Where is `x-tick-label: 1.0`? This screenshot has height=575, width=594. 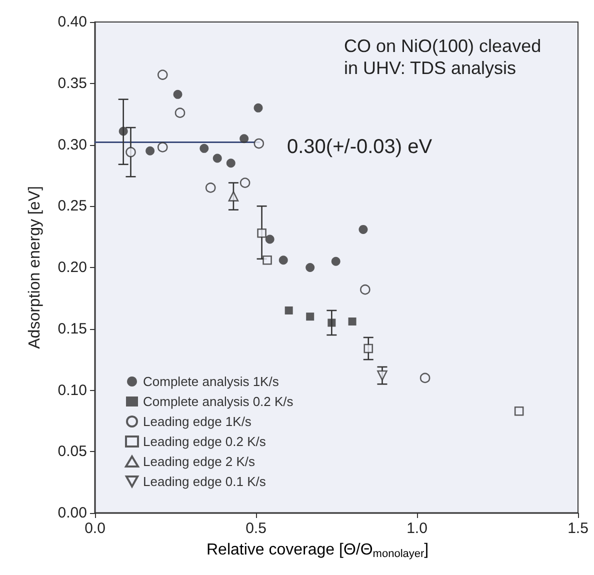
x-tick-label: 1.0 is located at coordinates (417, 528).